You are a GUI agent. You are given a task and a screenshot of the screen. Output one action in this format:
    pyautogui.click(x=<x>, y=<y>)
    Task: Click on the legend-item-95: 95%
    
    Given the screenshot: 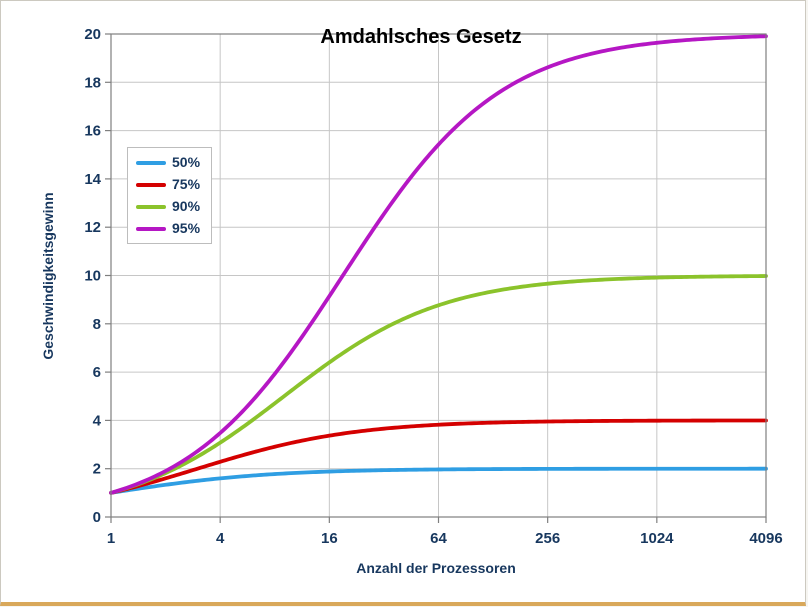 What is the action you would take?
    pyautogui.click(x=168, y=228)
    